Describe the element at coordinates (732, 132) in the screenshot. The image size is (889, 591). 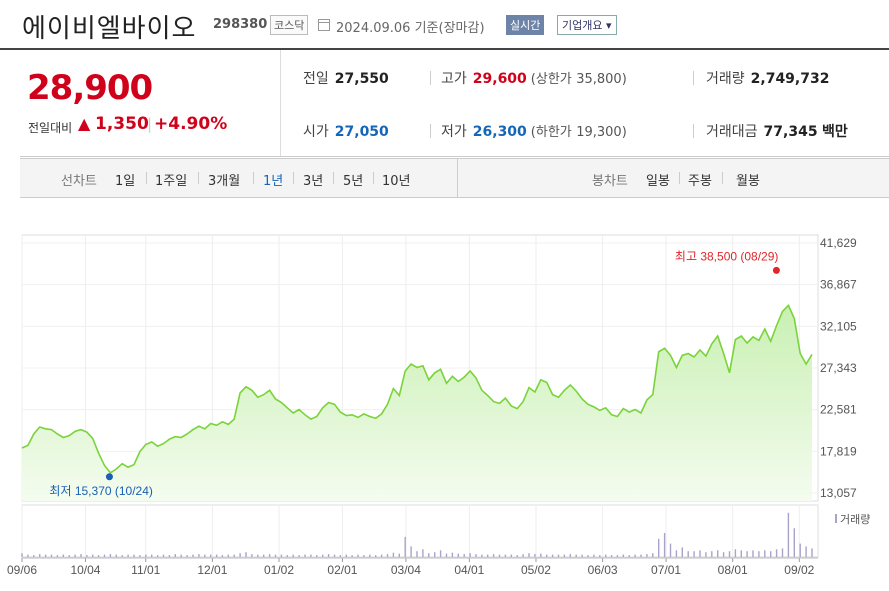
I see `amount-label: 거래대금` at that location.